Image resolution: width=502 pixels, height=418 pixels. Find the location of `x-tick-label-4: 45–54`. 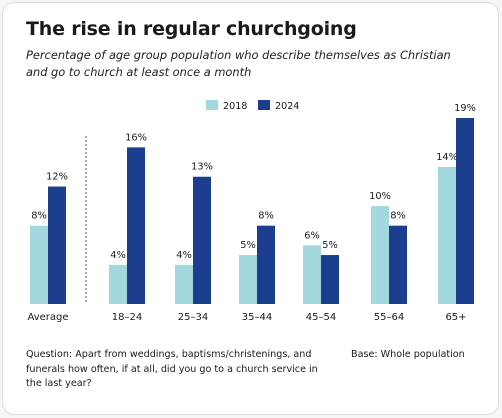

x-tick-label-4: 45–54 is located at coordinates (321, 317).